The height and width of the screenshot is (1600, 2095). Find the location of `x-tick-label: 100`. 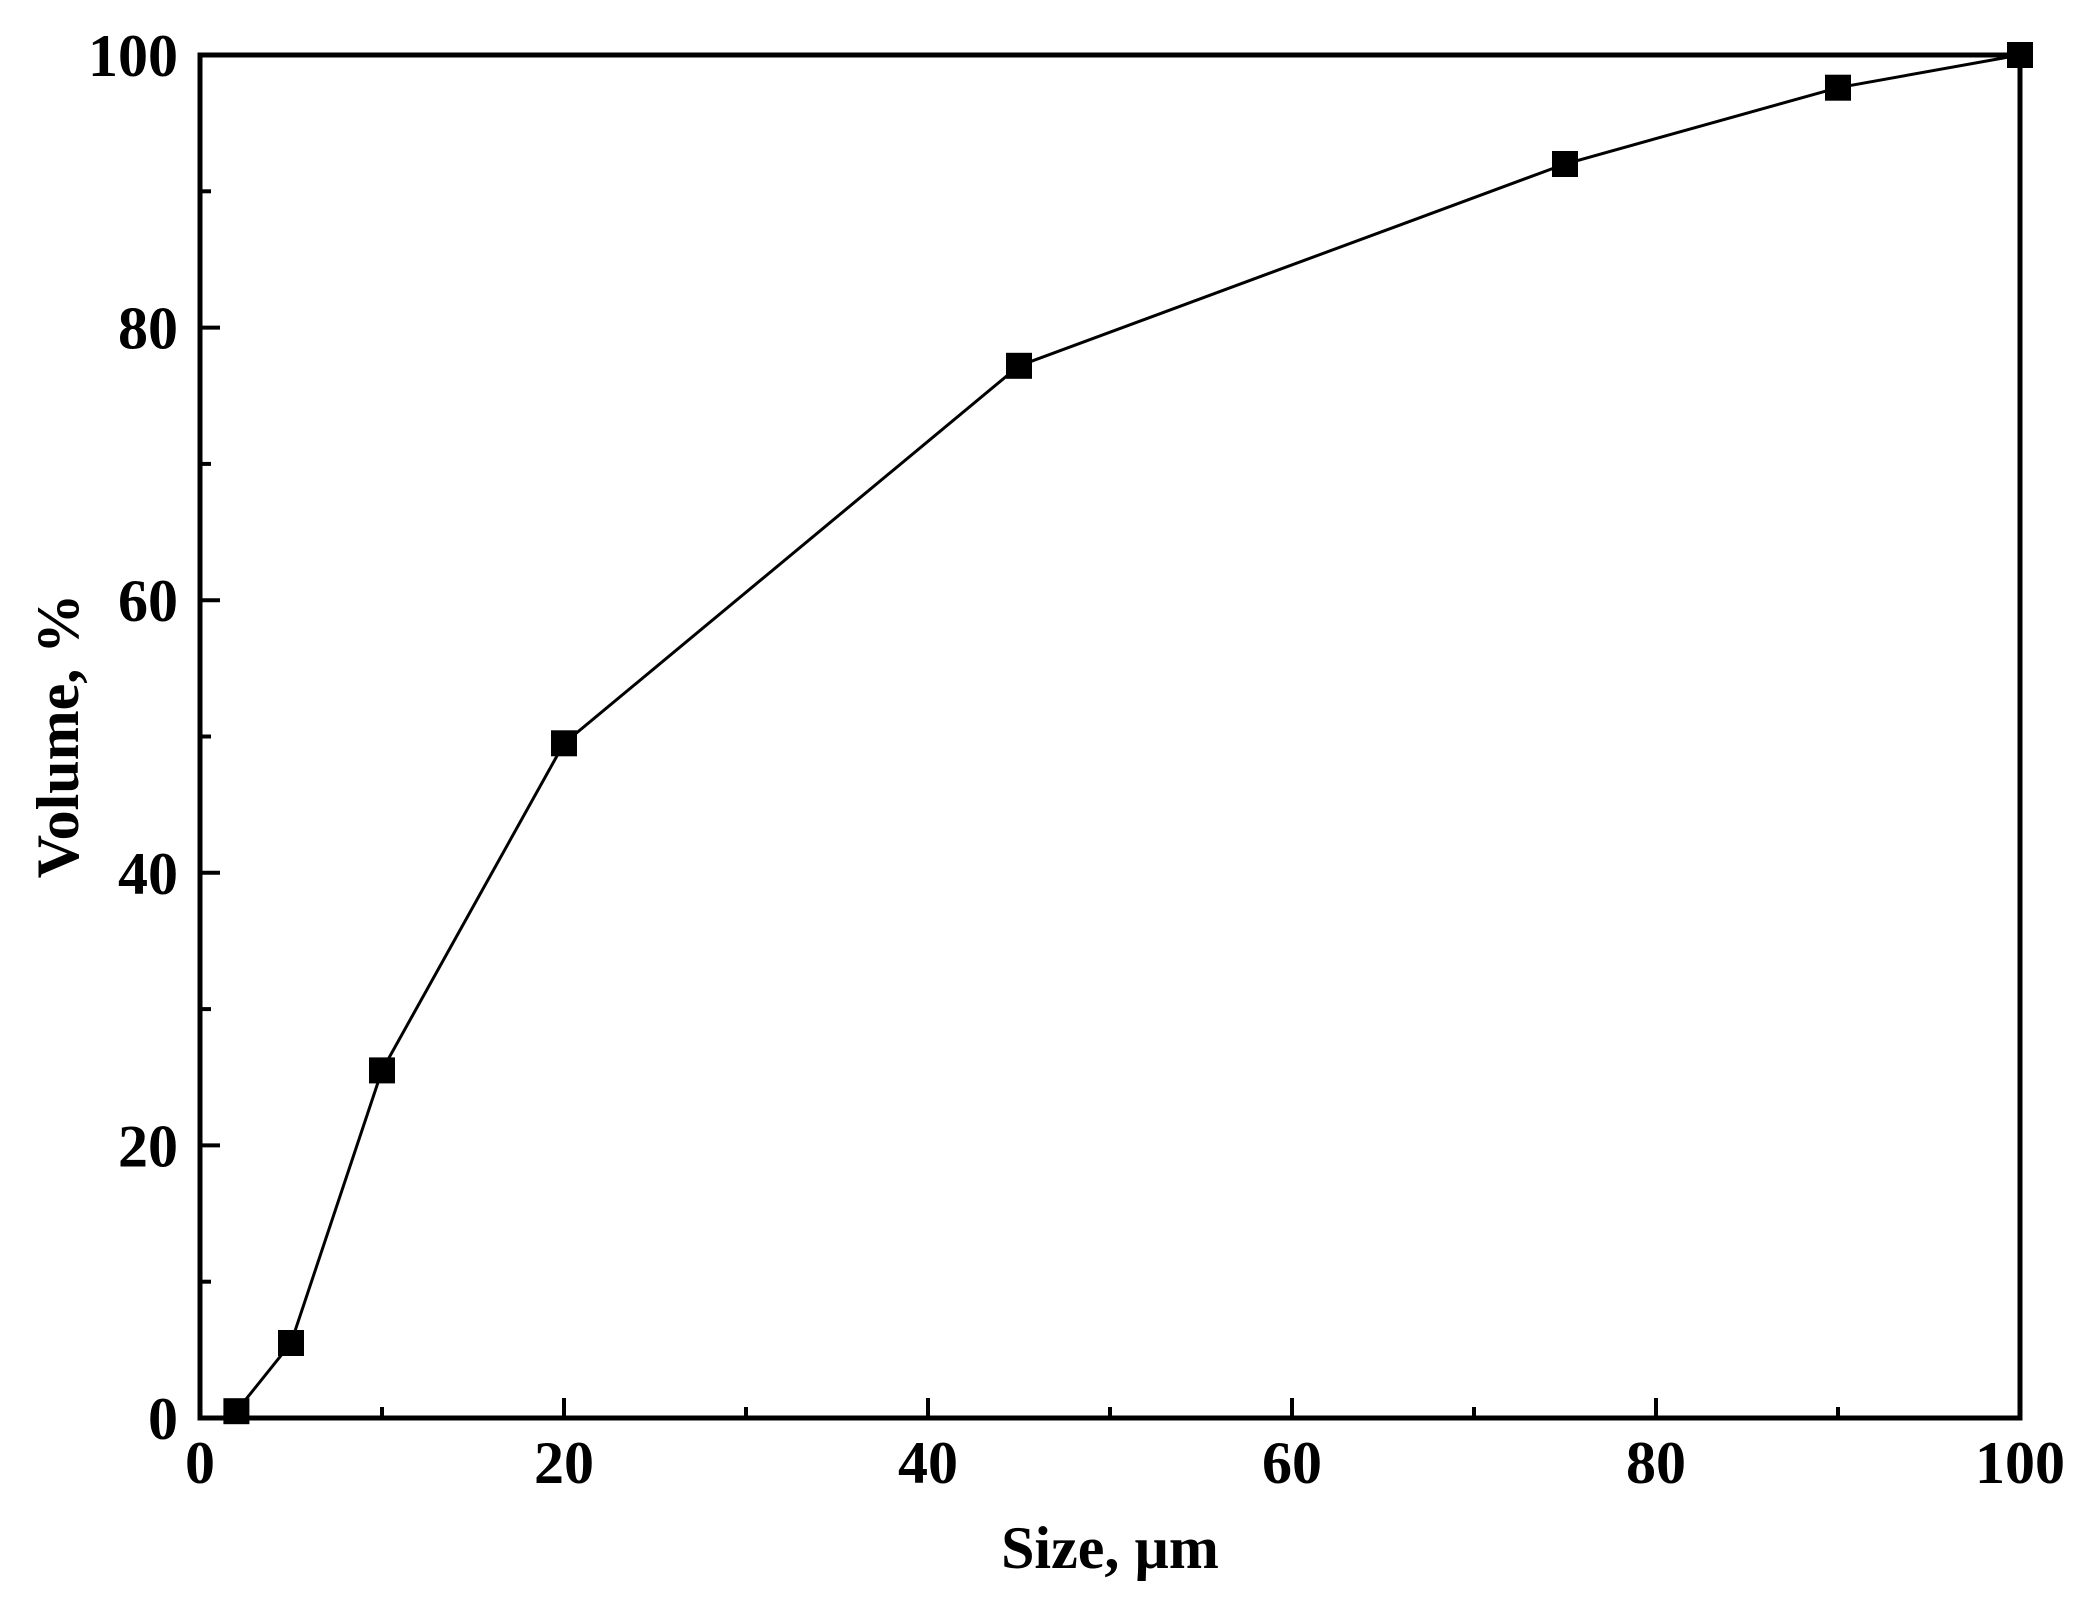

x-tick-label: 100 is located at coordinates (2020, 1463).